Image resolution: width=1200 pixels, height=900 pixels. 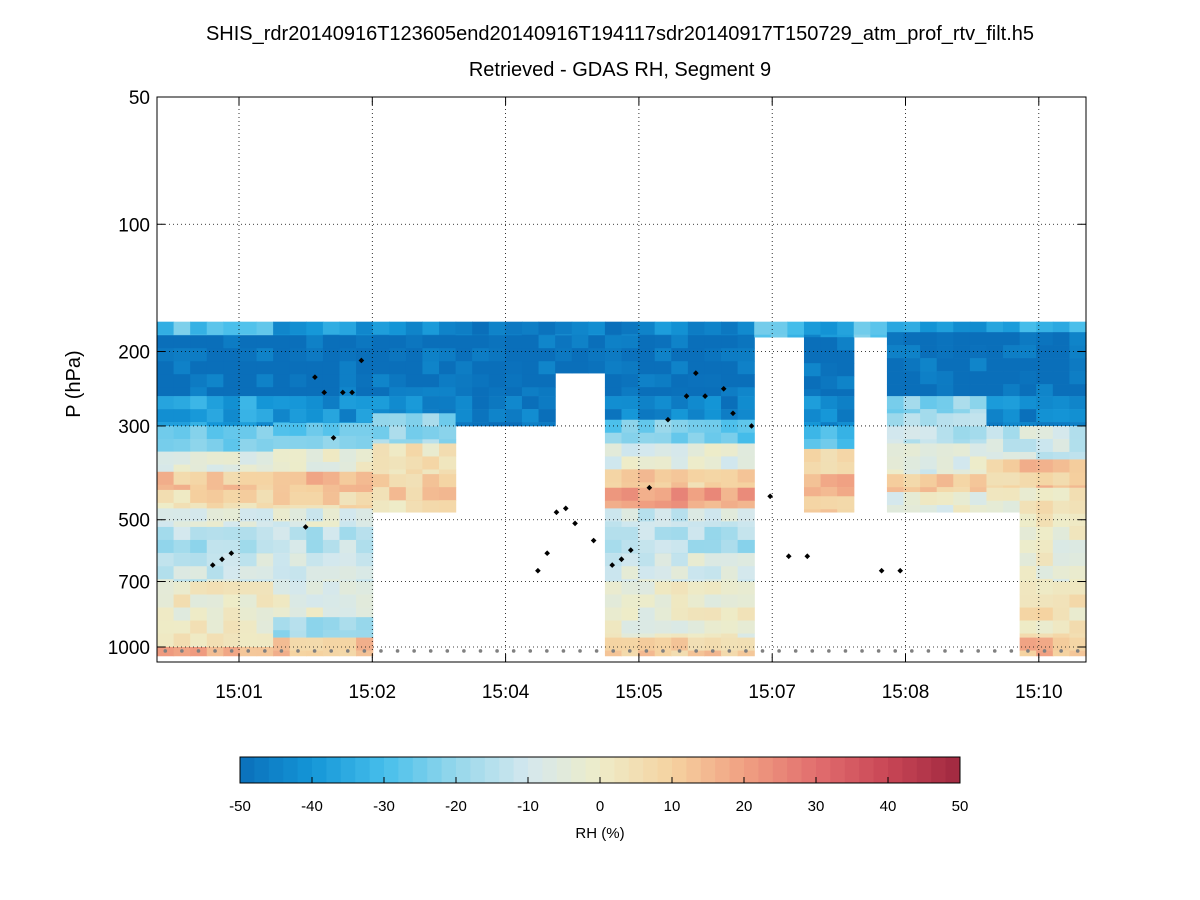 What do you see at coordinates (772, 692) in the screenshot?
I see `x-tick-label: 15:07` at bounding box center [772, 692].